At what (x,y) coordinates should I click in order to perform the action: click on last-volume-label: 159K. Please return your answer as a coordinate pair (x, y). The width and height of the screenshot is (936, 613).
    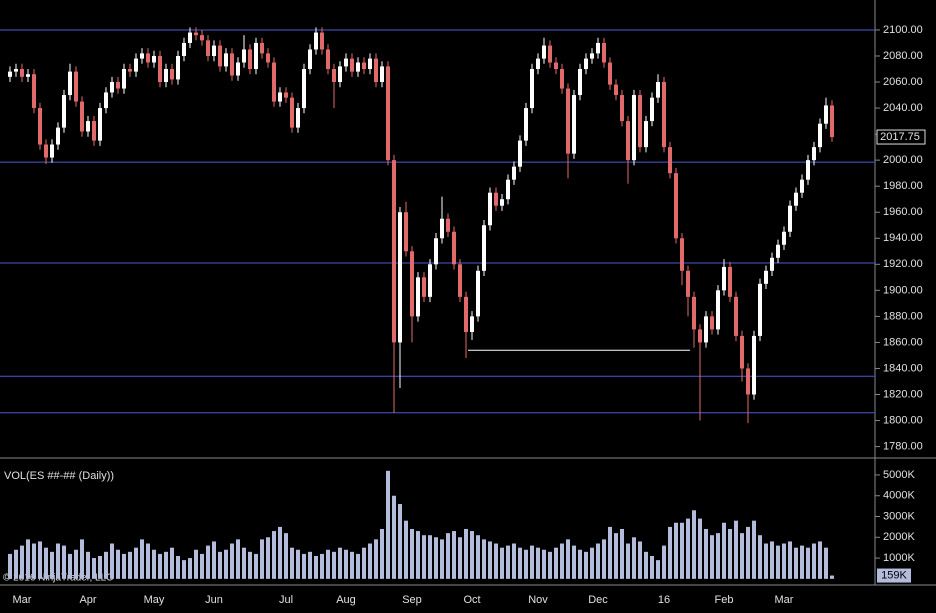
    Looking at the image, I should click on (894, 575).